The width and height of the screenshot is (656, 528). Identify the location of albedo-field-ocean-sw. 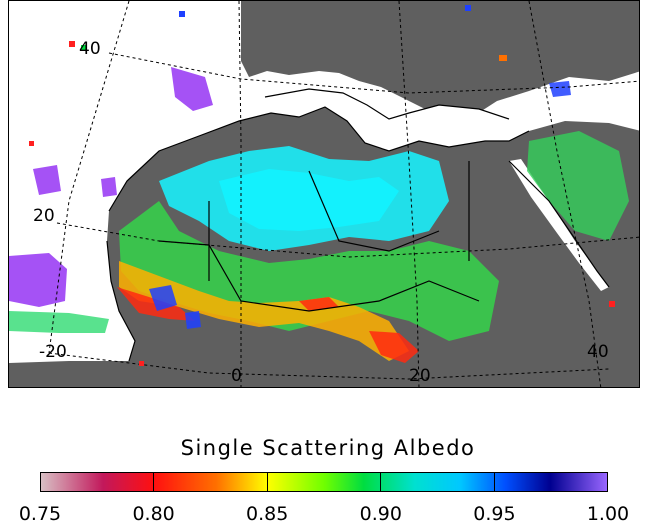
(59, 322).